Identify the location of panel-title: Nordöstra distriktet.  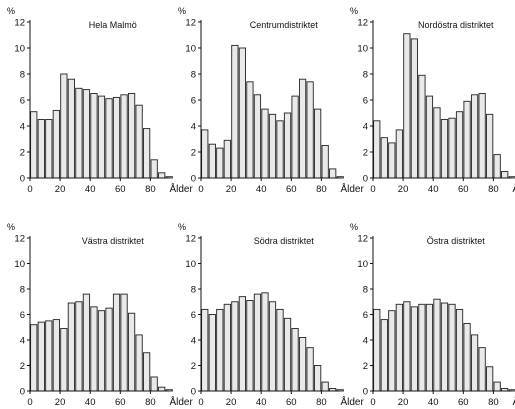
(456, 25).